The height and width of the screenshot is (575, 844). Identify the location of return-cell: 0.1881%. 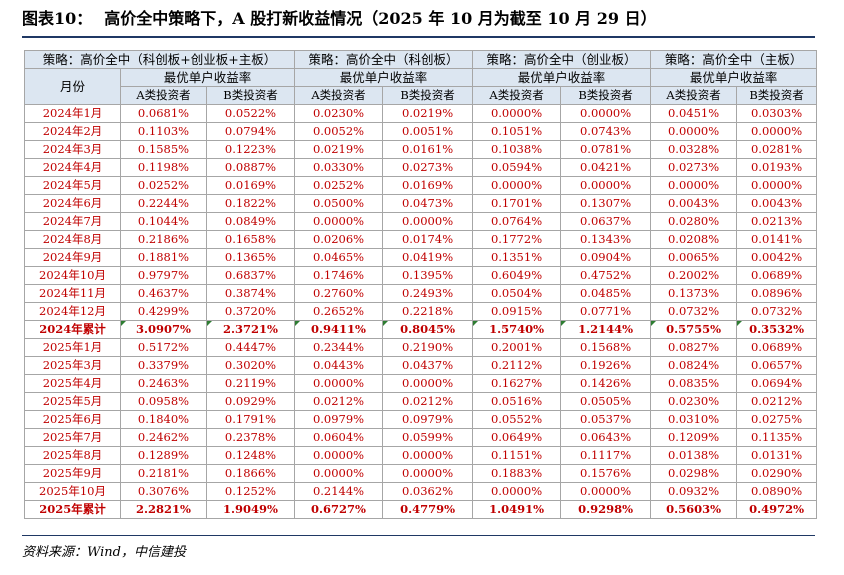
(163, 257).